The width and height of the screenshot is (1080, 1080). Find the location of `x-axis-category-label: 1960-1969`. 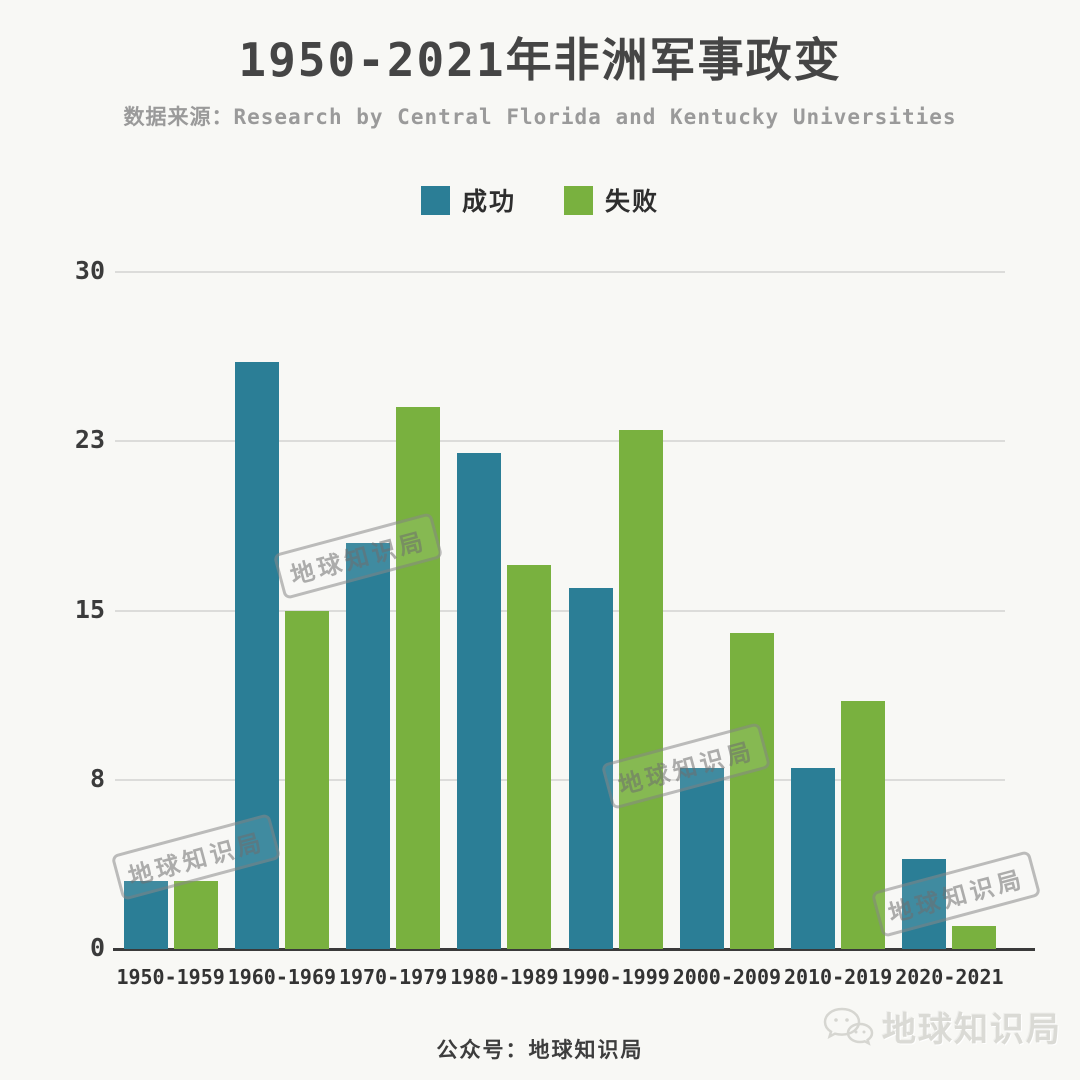

x-axis-category-label: 1960-1969 is located at coordinates (282, 977).